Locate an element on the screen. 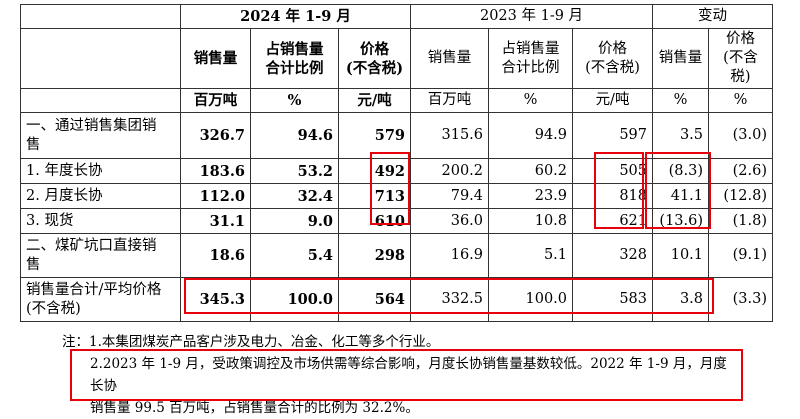  value-cell: 326.7 is located at coordinates (215, 135).